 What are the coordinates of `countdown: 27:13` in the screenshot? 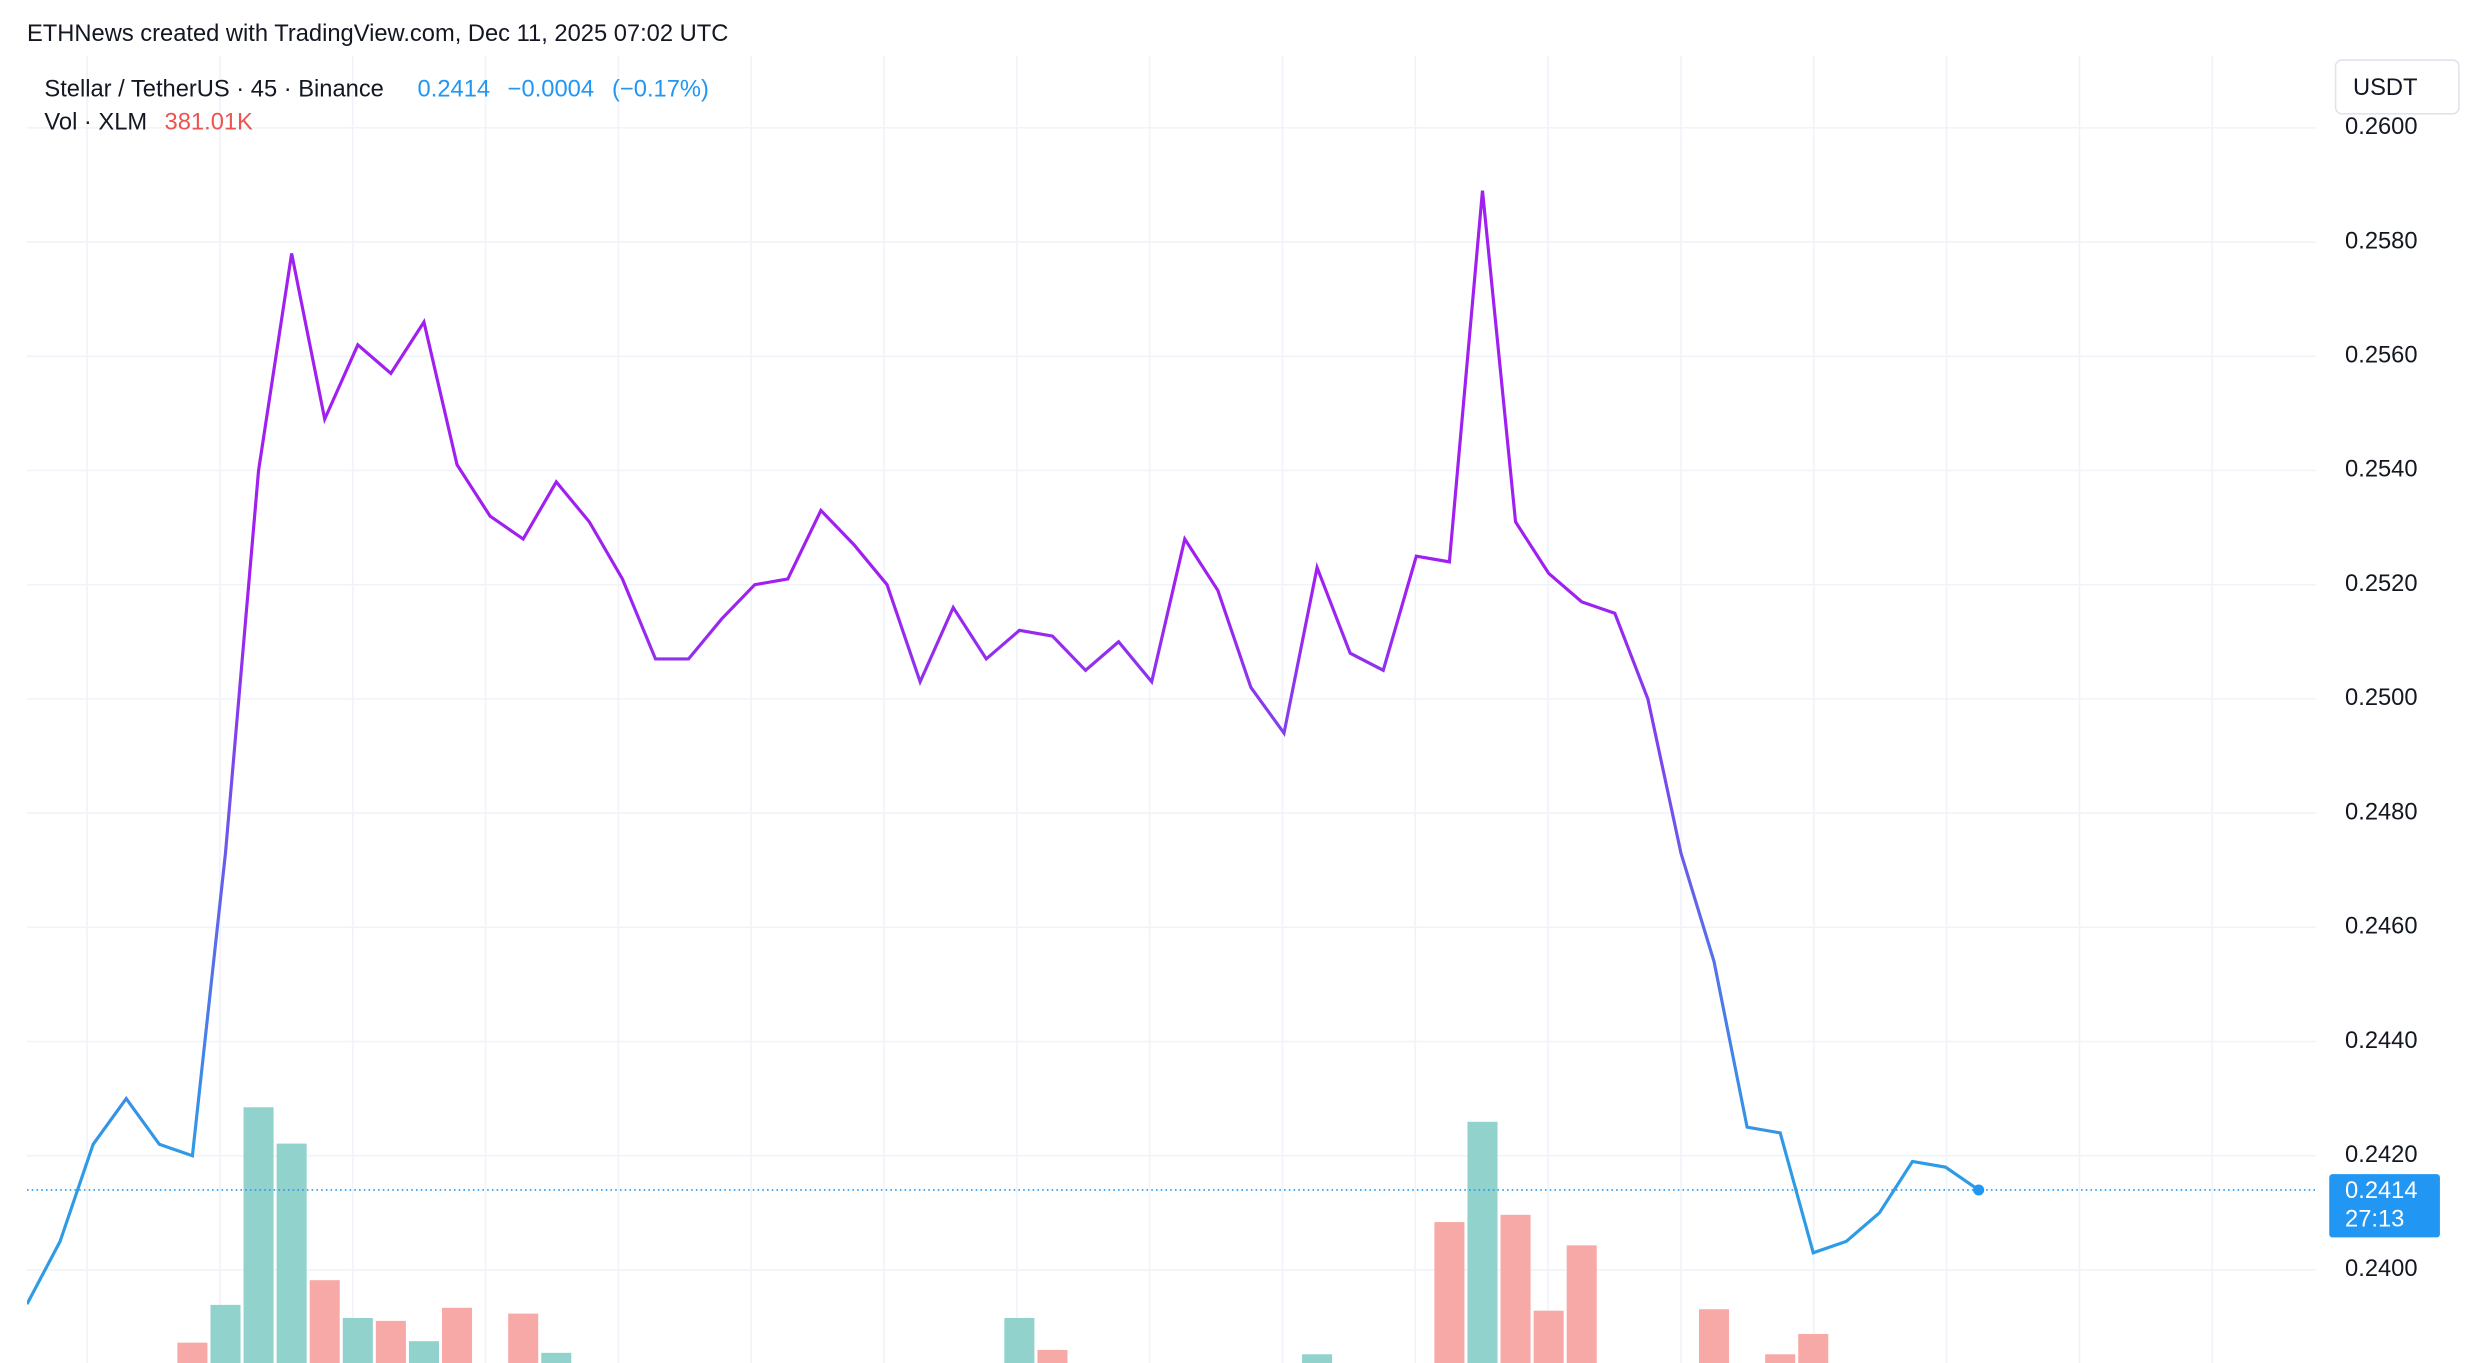 It's located at (2374, 1219).